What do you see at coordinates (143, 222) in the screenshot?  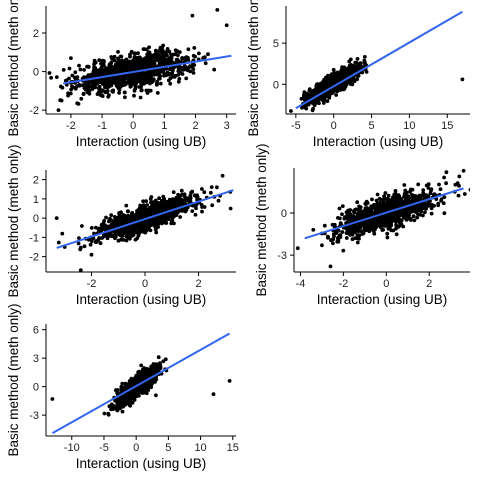 I see `panel-3-points` at bounding box center [143, 222].